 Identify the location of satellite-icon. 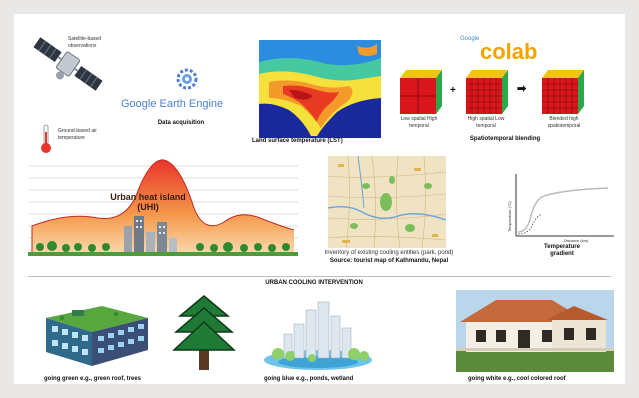
(68, 64).